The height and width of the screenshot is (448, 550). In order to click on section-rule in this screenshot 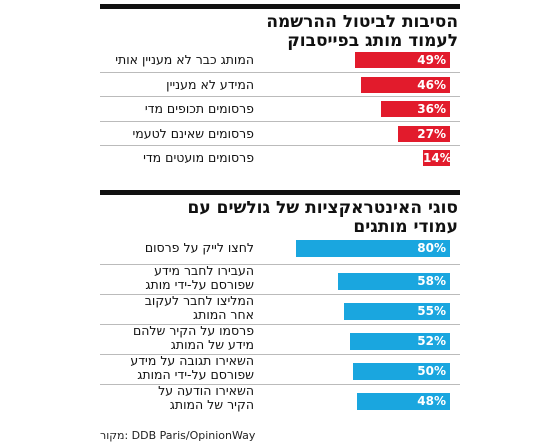, I will do `click(280, 192)`.